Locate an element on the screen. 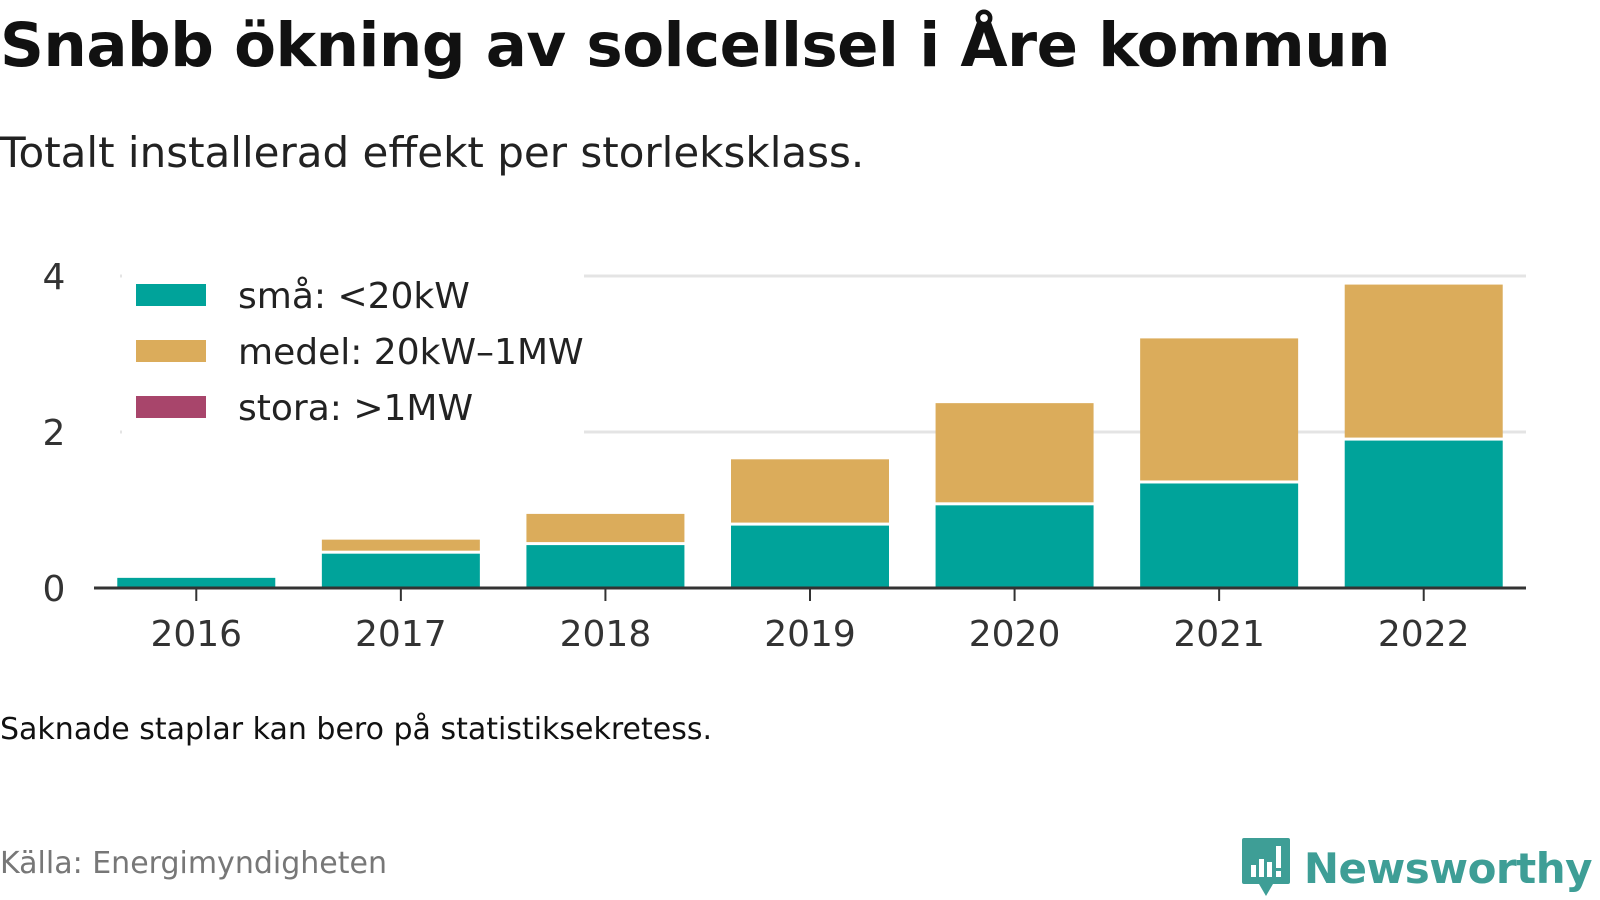 The height and width of the screenshot is (900, 1600). source-credit: Källa: Energimyndigheten is located at coordinates (193, 863).